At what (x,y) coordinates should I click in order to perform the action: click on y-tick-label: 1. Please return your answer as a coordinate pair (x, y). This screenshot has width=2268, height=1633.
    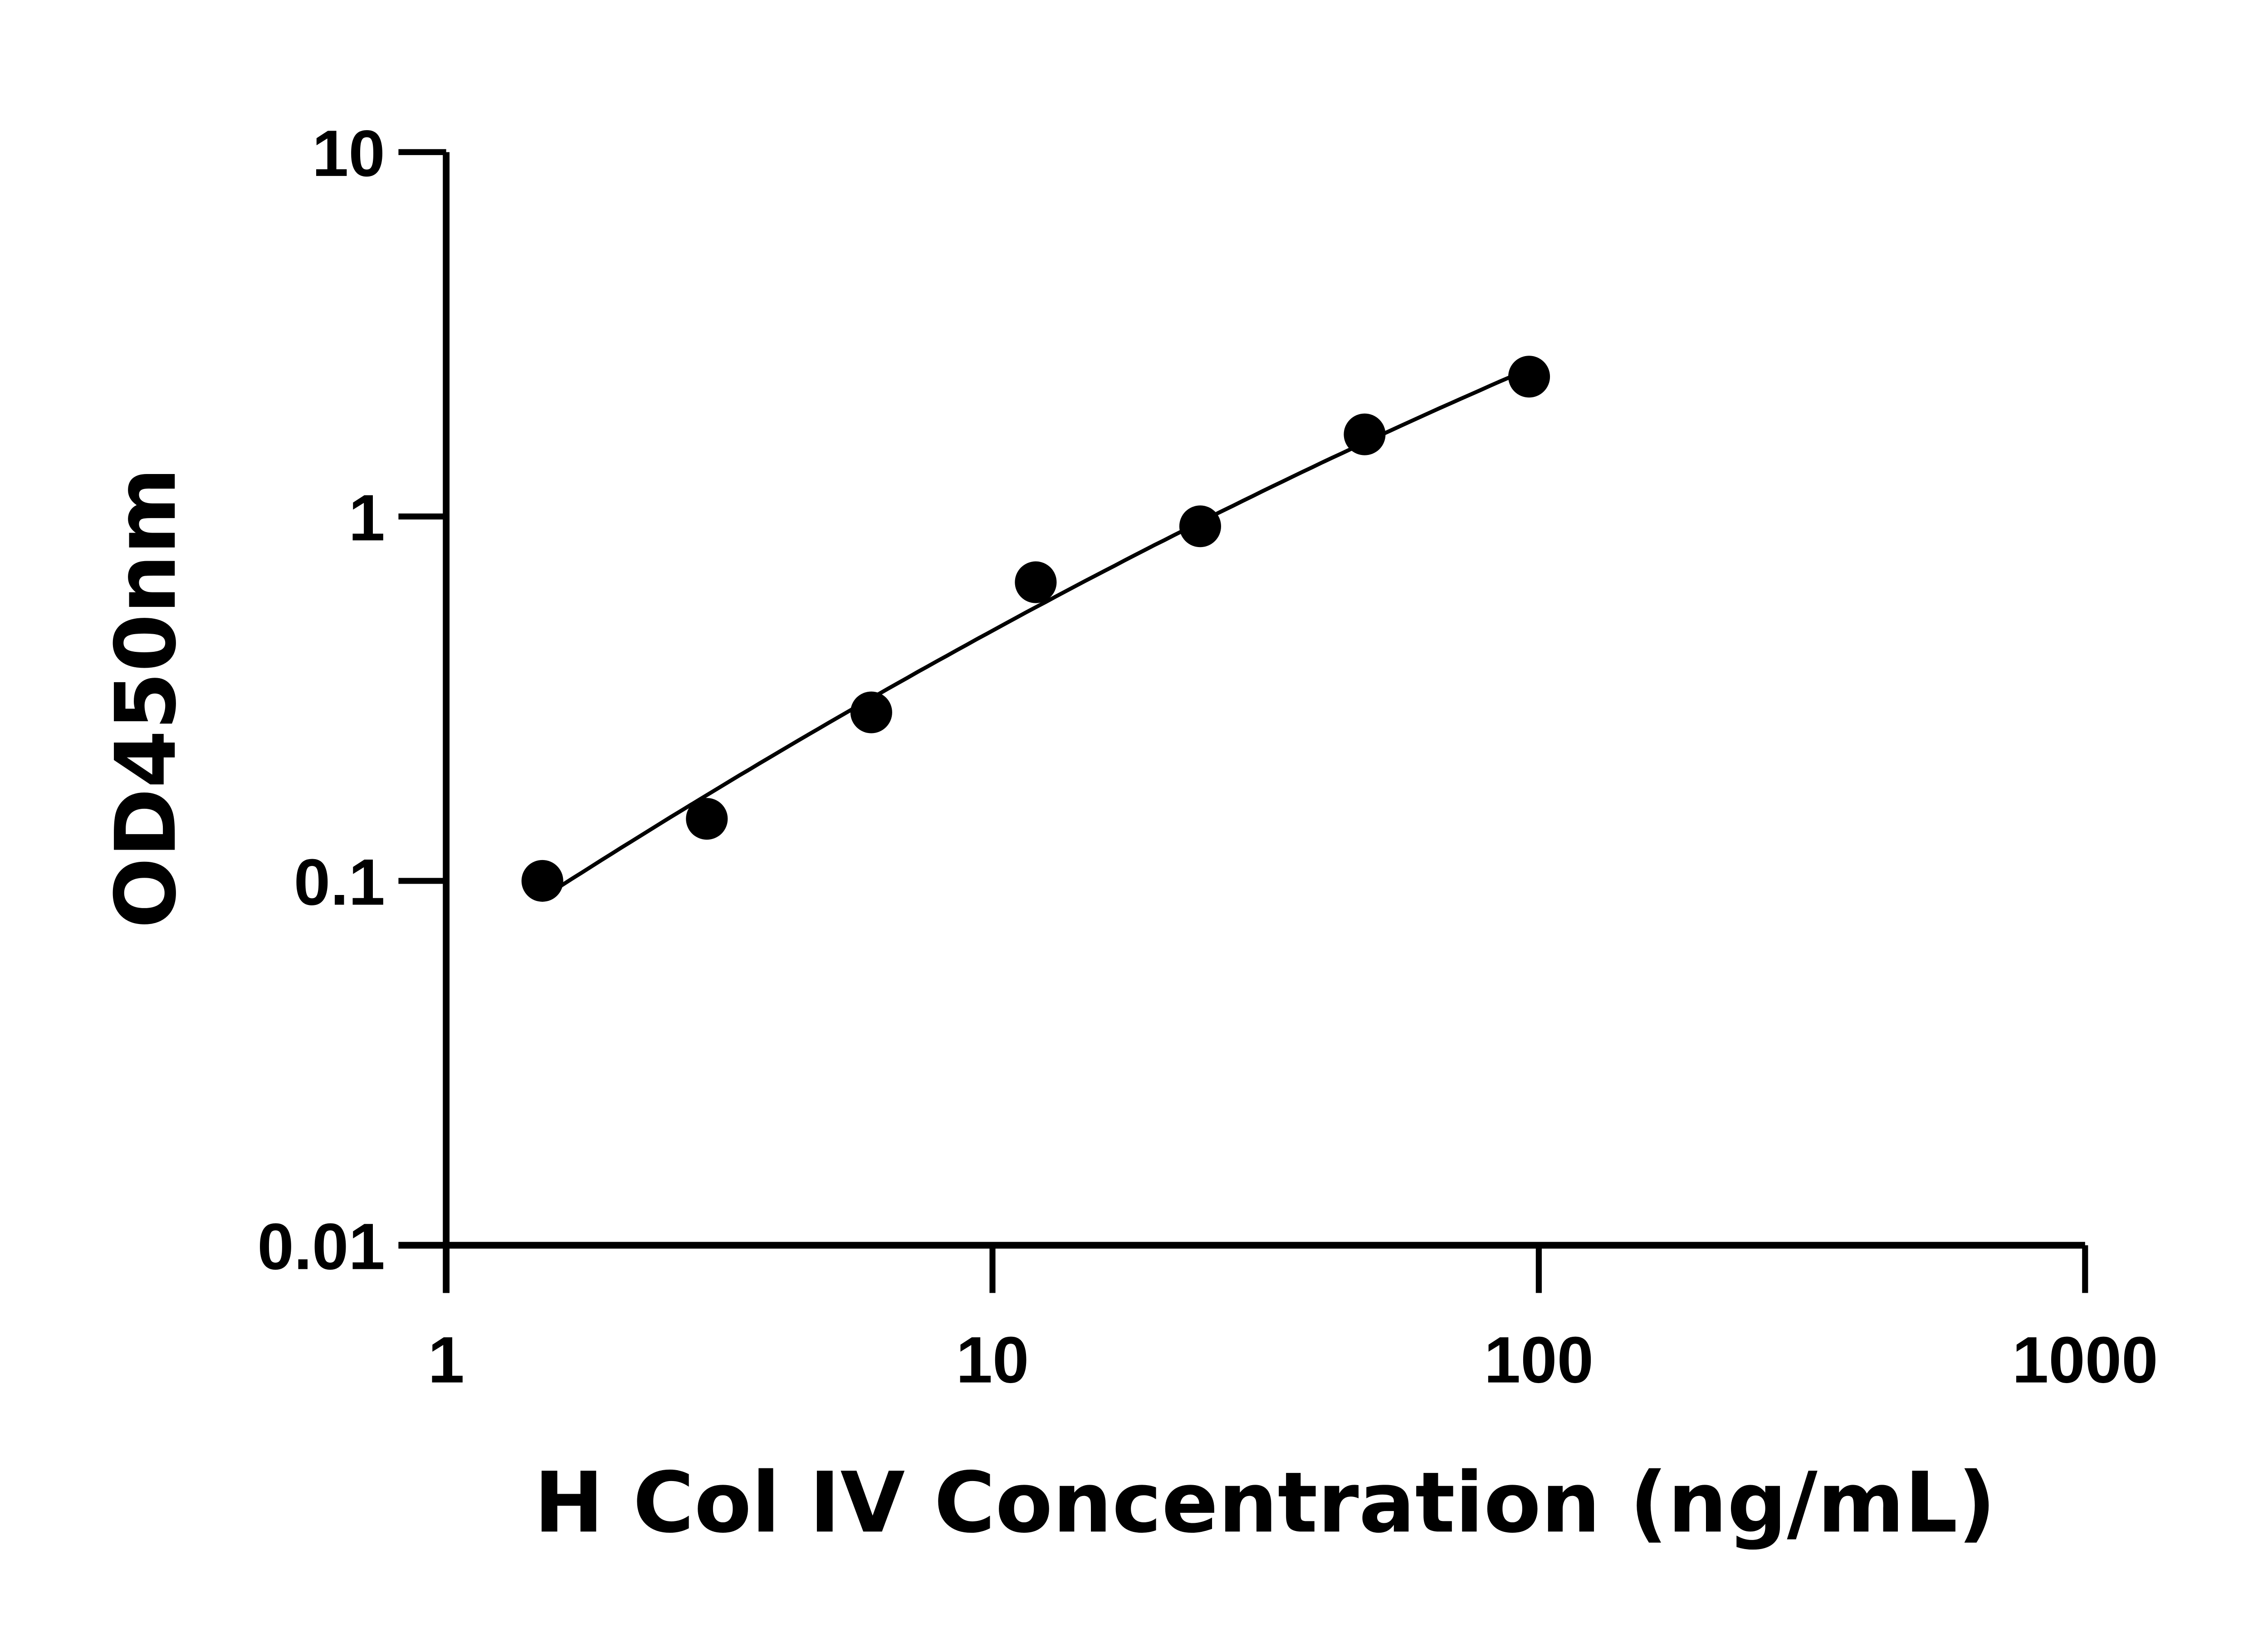
    Looking at the image, I should click on (367, 517).